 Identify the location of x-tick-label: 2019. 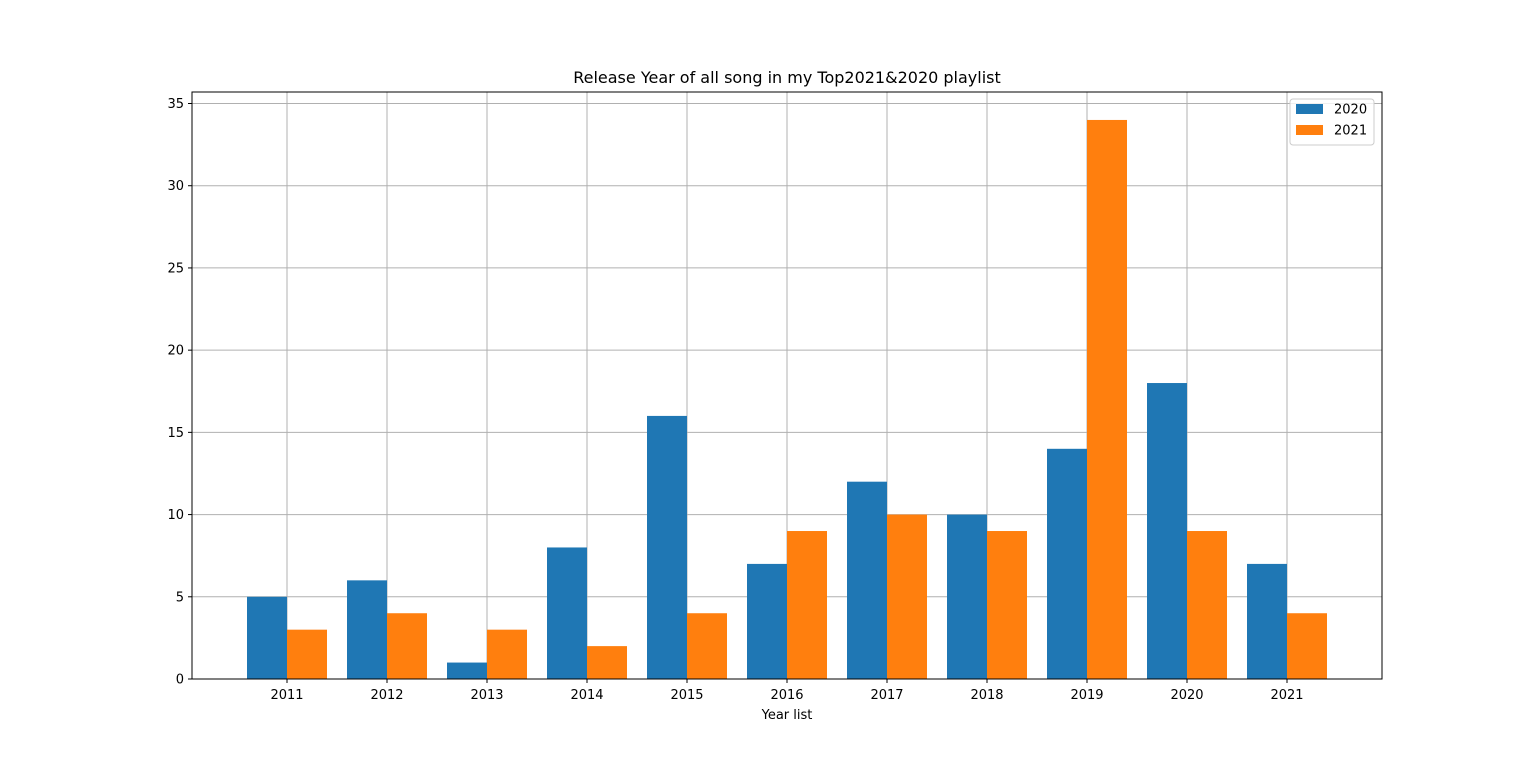
(1086, 695).